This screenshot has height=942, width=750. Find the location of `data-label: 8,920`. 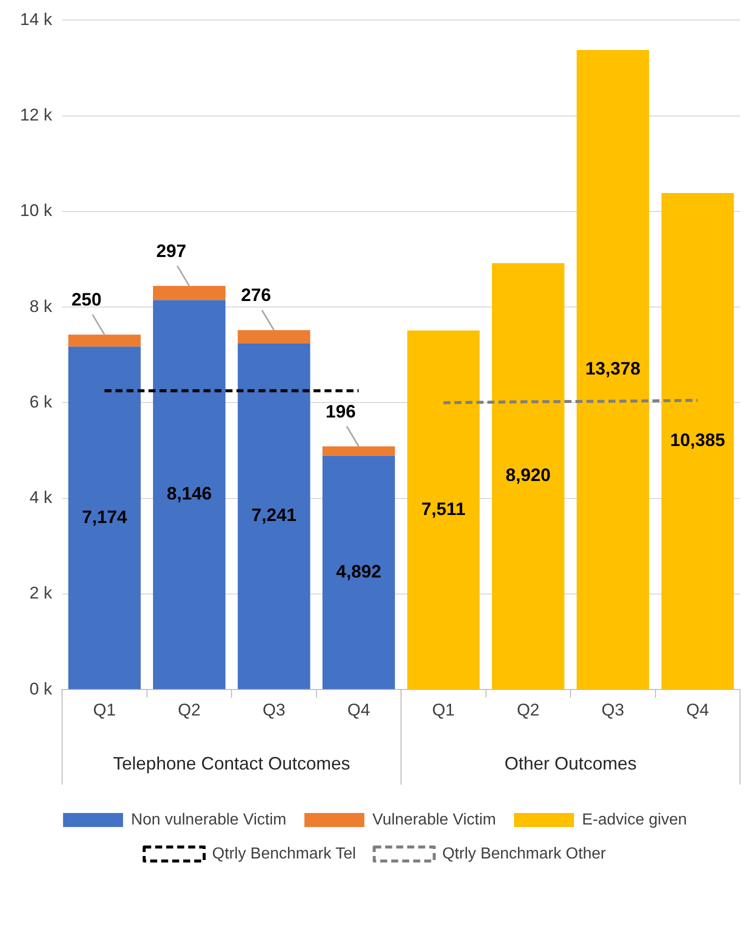

data-label: 8,920 is located at coordinates (528, 475).